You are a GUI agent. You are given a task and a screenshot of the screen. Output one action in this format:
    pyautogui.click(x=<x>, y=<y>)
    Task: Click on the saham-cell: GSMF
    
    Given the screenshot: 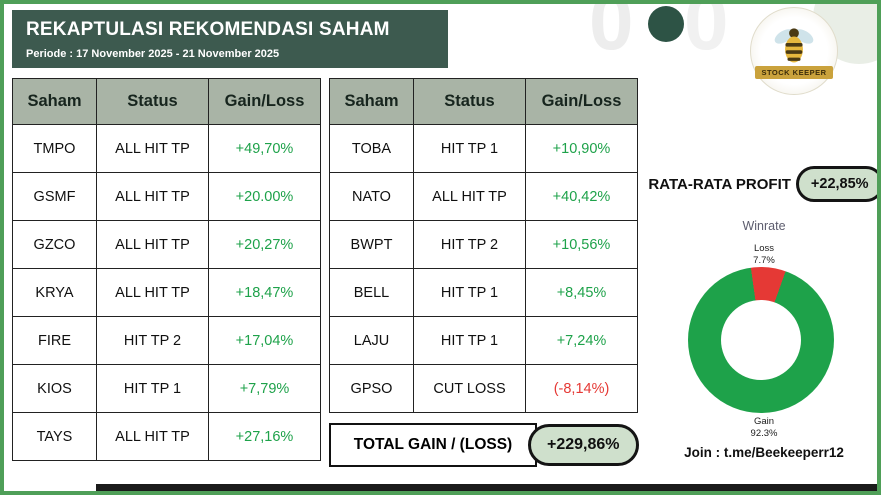 What is the action you would take?
    pyautogui.click(x=55, y=197)
    